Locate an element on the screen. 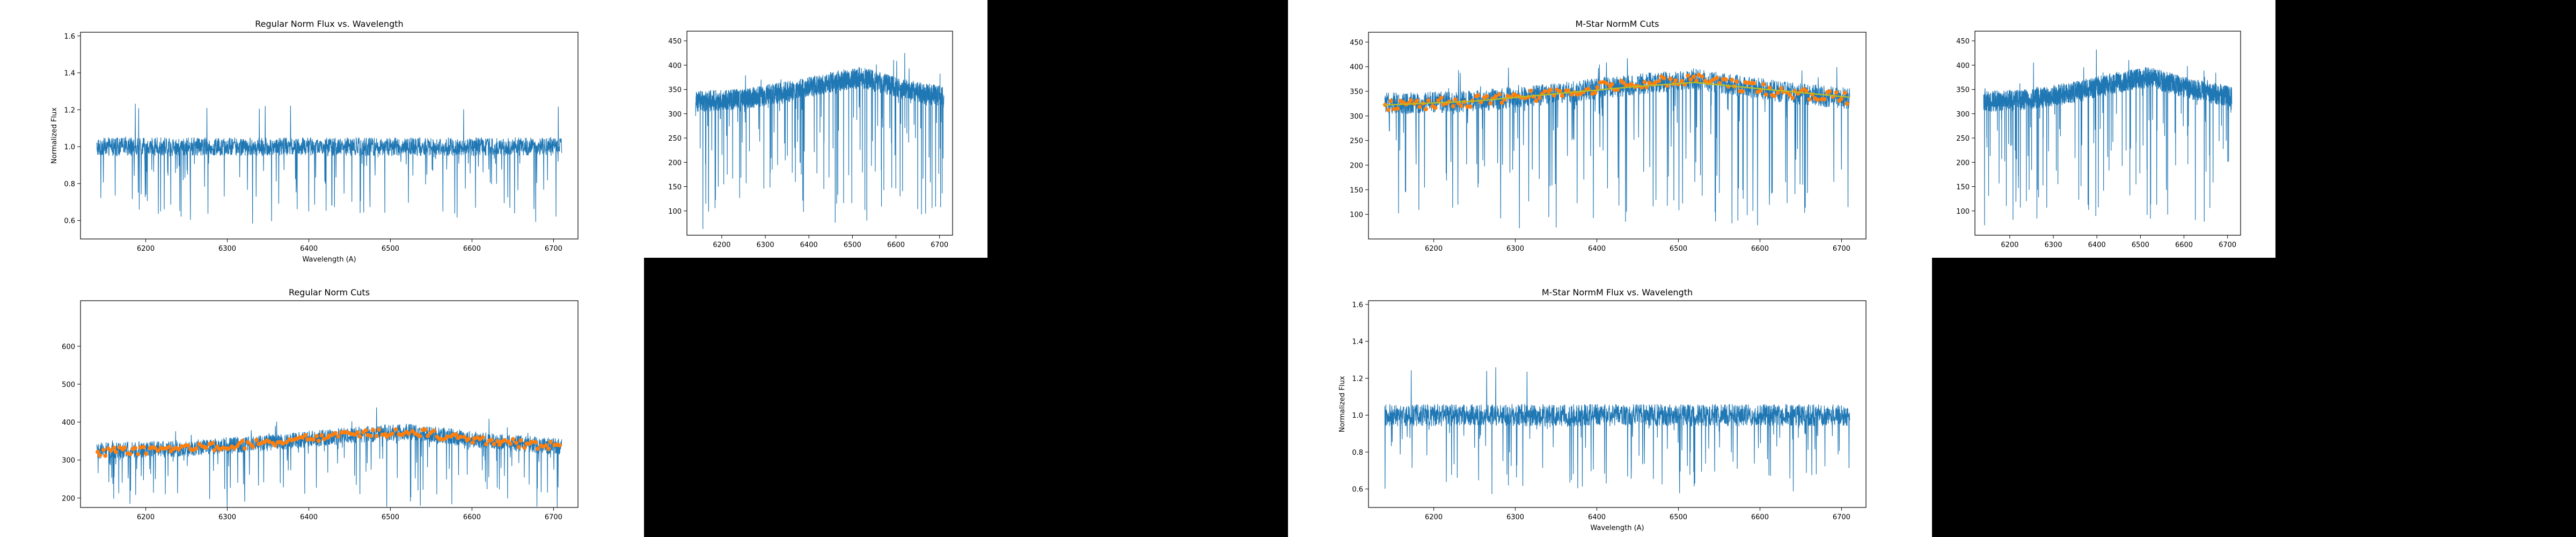  y-tick-label: 350 is located at coordinates (675, 90).